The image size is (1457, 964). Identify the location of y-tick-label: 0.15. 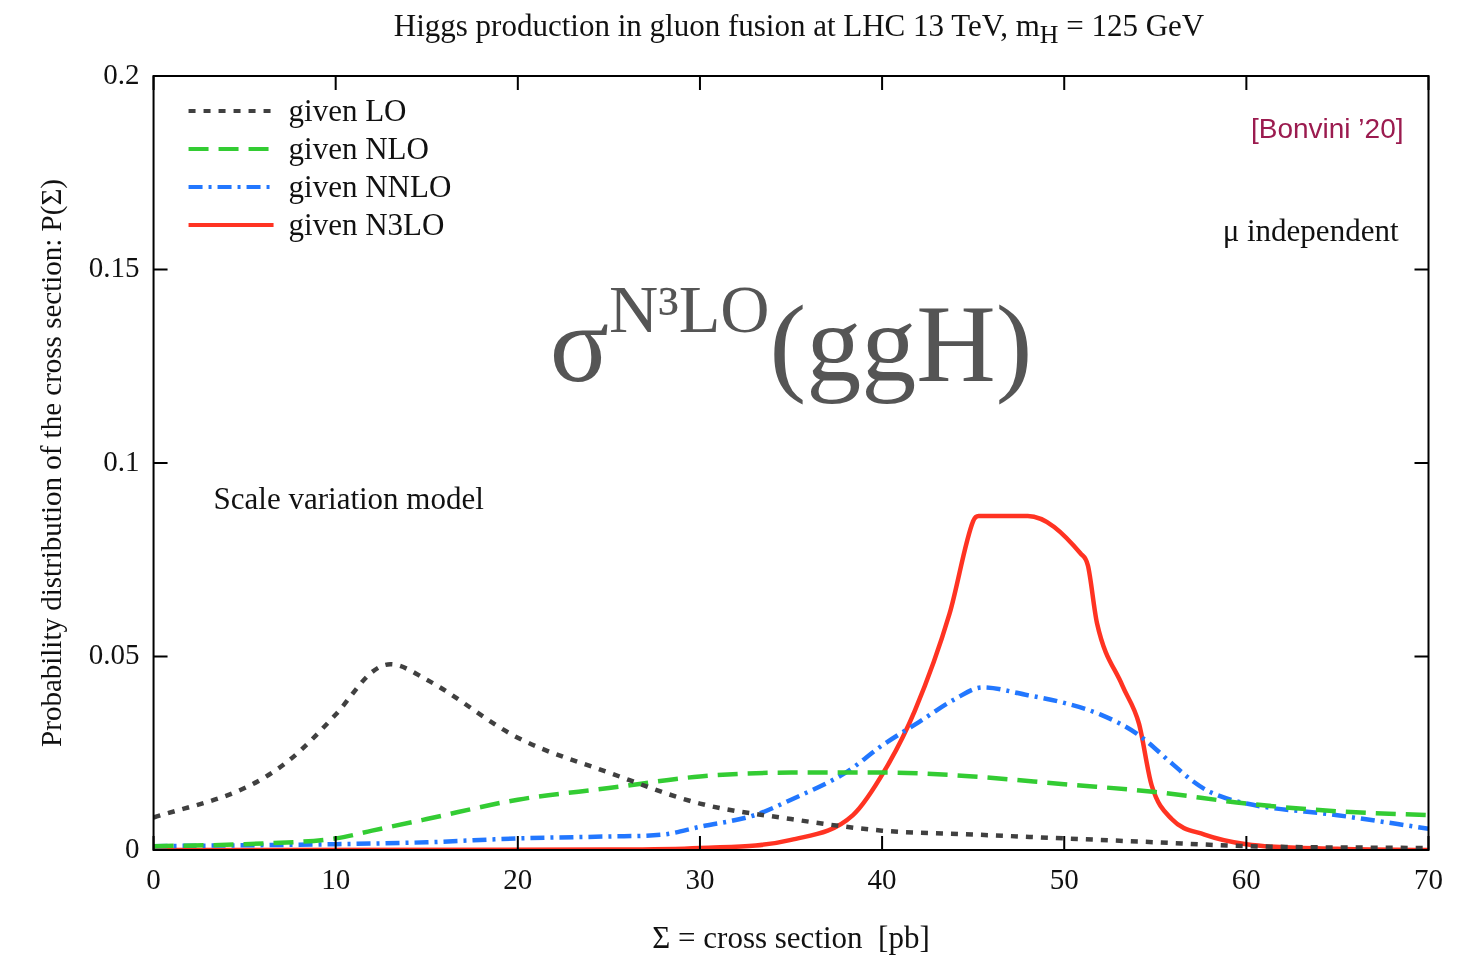
(114, 267).